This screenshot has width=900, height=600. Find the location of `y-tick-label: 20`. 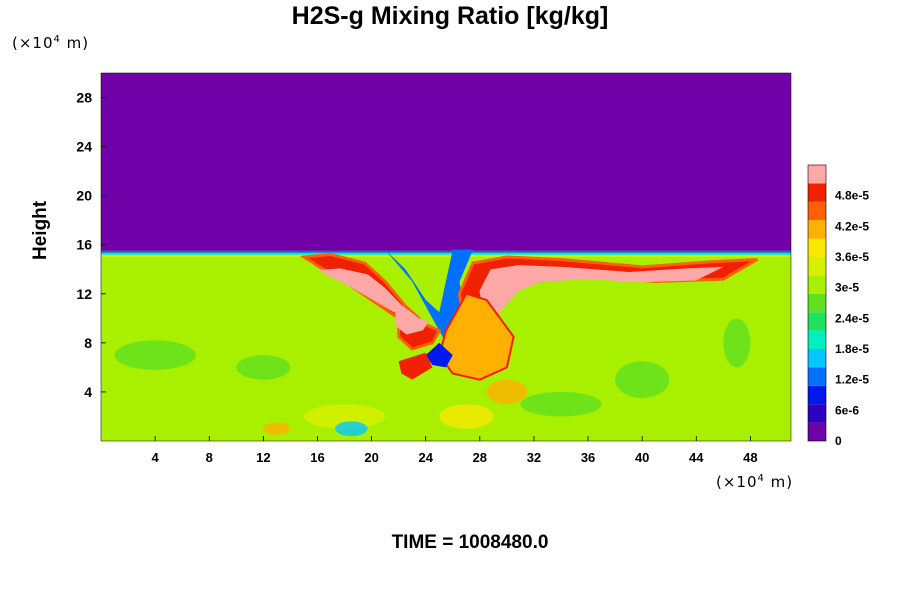

y-tick-label: 20 is located at coordinates (84, 196).